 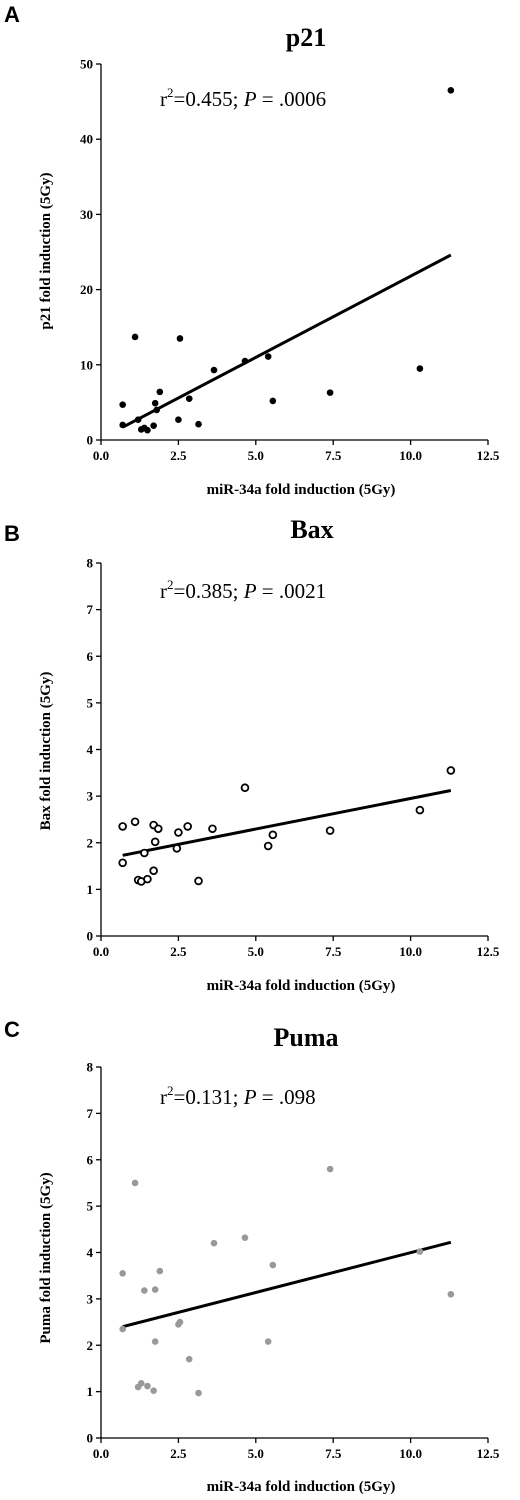 I want to click on panel-a-y-tick-label: 30, so click(x=86, y=214).